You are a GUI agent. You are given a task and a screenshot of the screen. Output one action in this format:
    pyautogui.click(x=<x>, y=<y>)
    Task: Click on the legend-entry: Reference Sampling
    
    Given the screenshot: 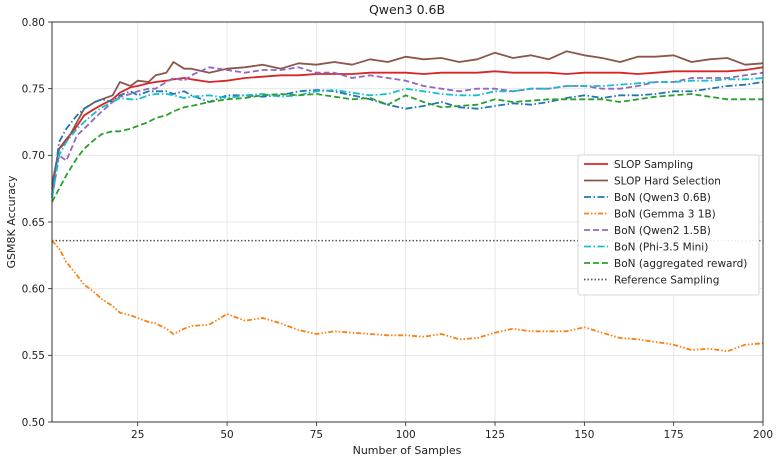 What is the action you would take?
    pyautogui.click(x=666, y=280)
    